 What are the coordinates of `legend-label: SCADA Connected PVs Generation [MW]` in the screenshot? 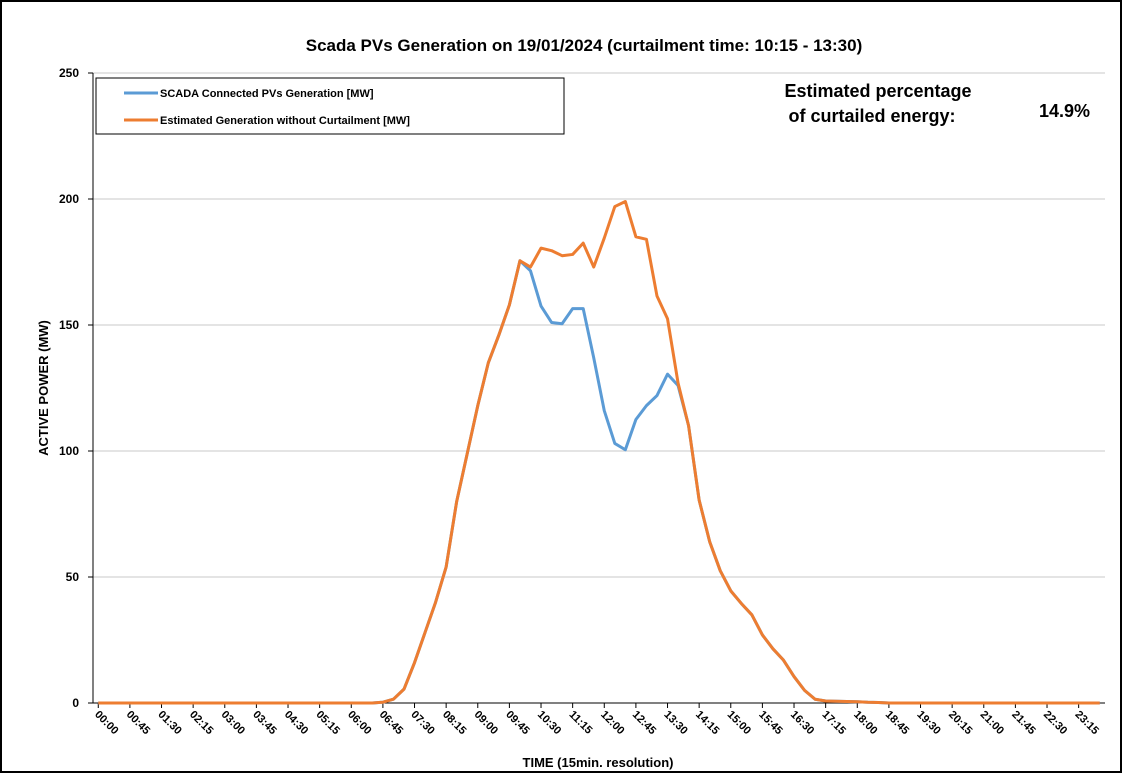 It's located at (267, 94).